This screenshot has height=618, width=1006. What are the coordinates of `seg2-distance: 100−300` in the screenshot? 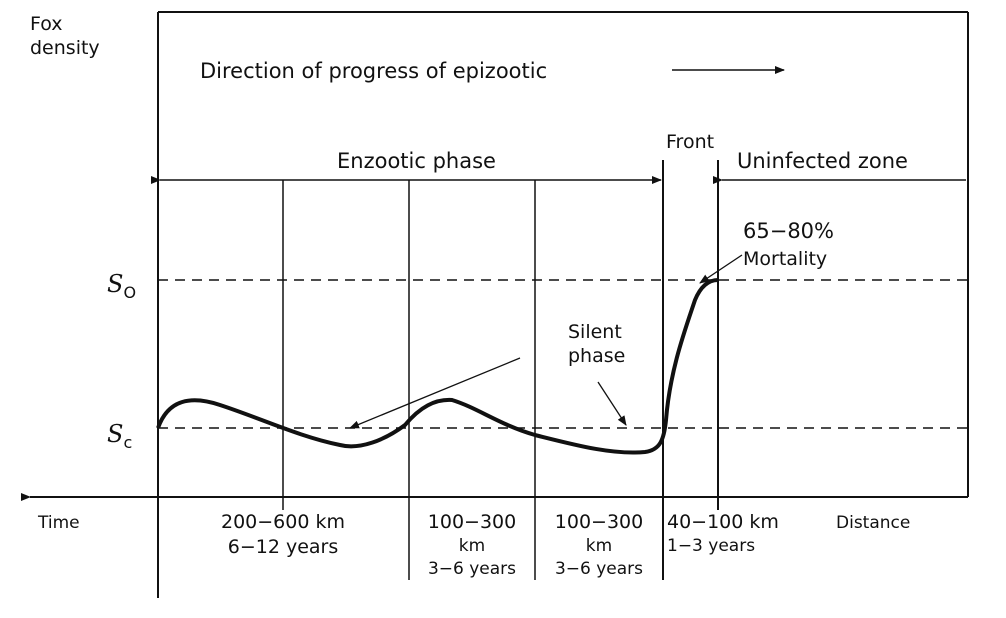 It's located at (472, 522).